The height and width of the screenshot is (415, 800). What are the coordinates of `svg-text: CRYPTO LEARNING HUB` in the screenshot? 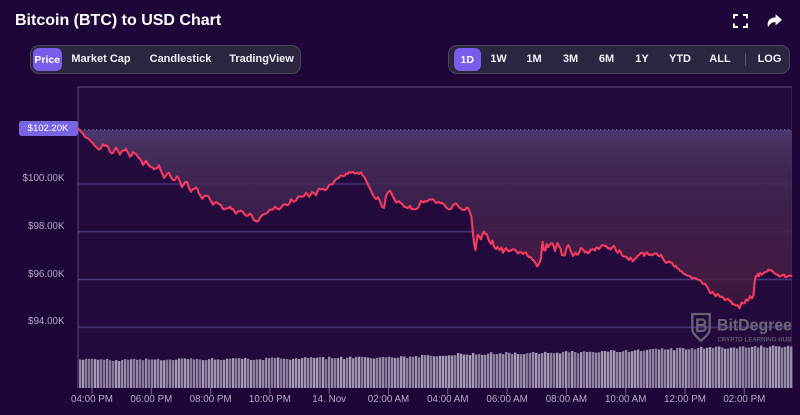 It's located at (755, 340).